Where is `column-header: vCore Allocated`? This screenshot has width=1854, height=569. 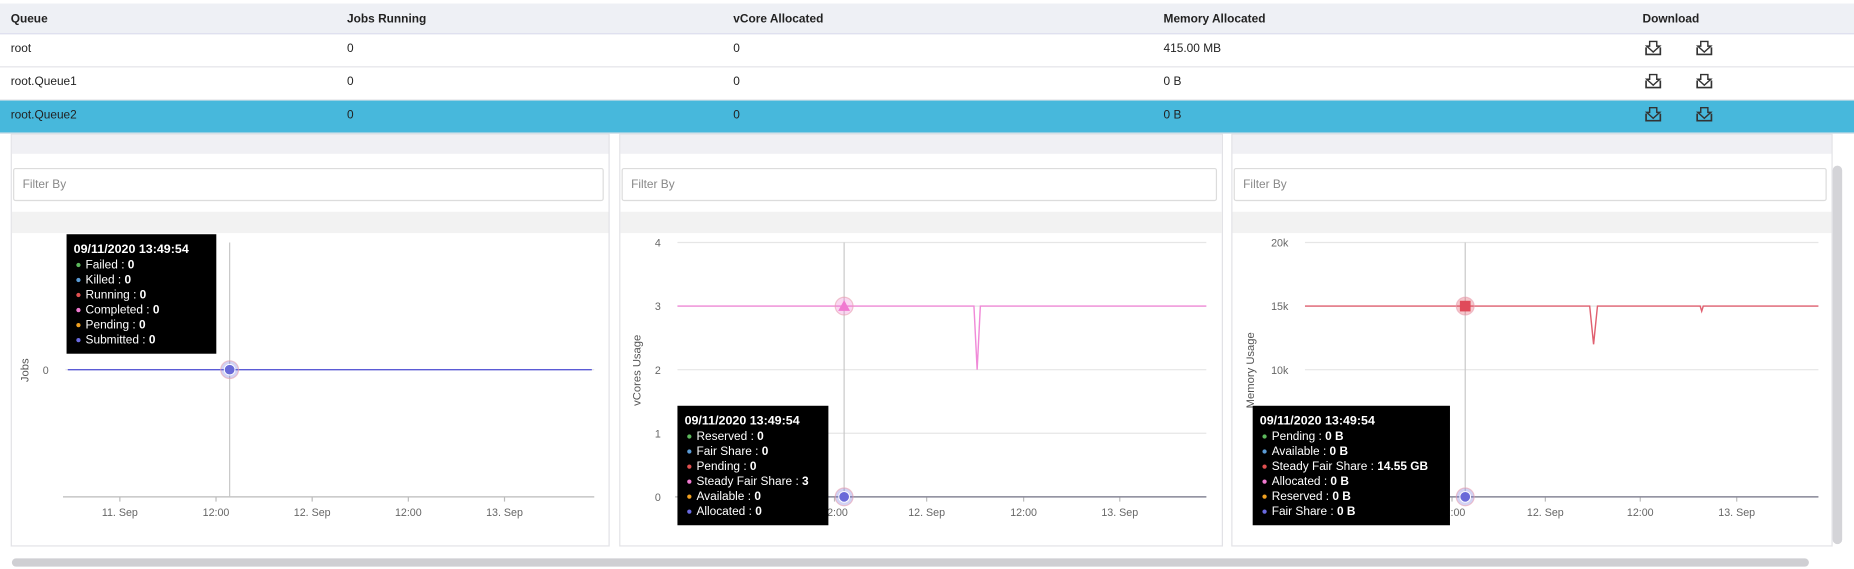
column-header: vCore Allocated is located at coordinates (778, 20).